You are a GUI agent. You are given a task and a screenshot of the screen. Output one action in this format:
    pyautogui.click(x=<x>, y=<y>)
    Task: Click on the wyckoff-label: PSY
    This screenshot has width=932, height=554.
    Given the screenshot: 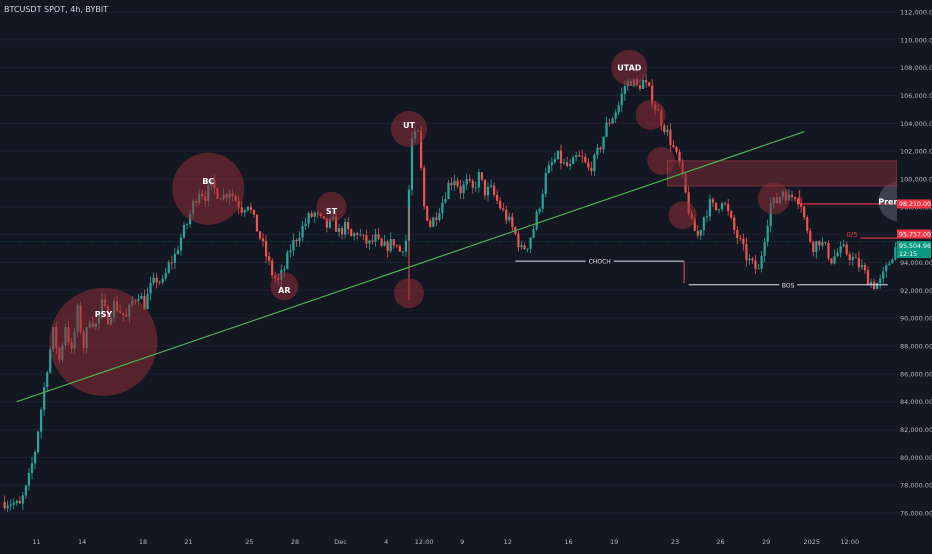 What is the action you would take?
    pyautogui.click(x=104, y=314)
    